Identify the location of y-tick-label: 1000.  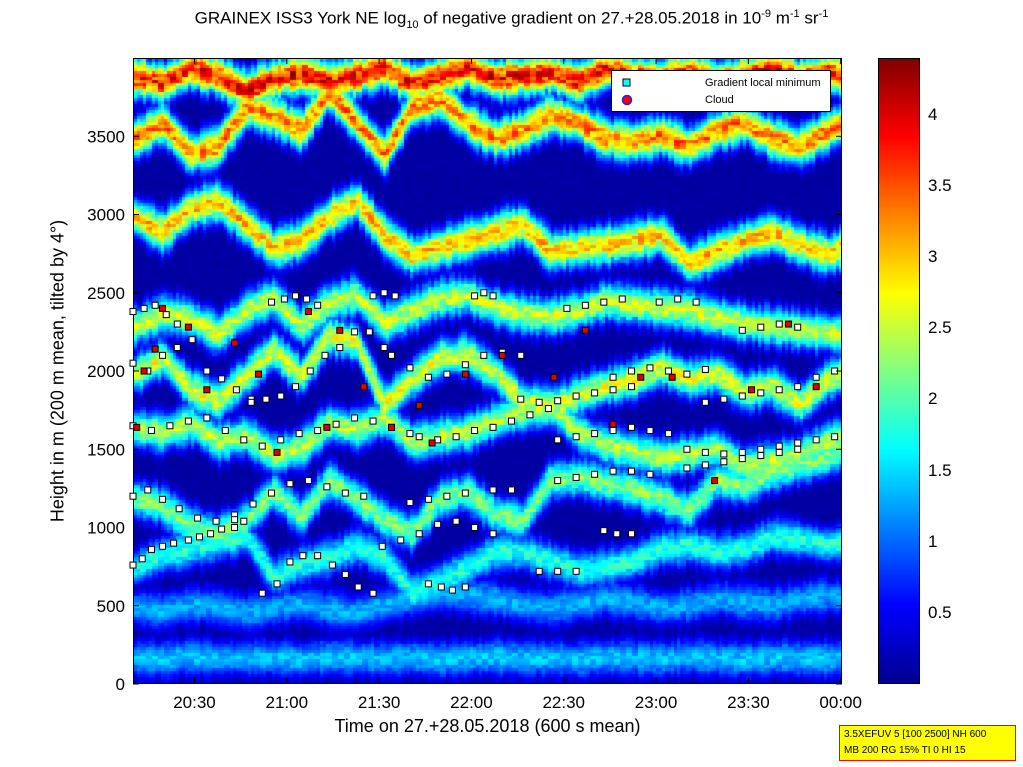
(106, 528).